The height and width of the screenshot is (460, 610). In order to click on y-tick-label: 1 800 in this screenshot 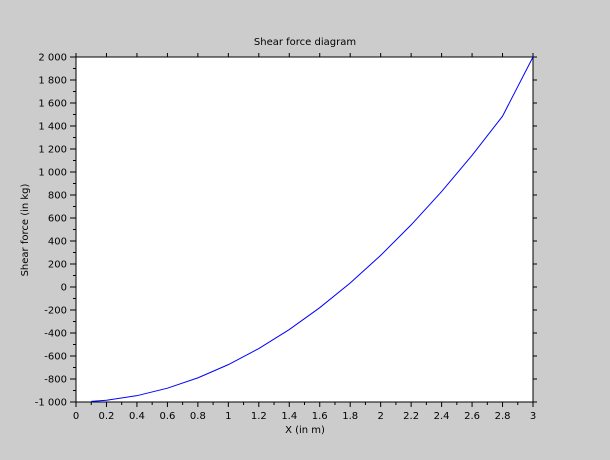, I will do `click(52, 81)`.